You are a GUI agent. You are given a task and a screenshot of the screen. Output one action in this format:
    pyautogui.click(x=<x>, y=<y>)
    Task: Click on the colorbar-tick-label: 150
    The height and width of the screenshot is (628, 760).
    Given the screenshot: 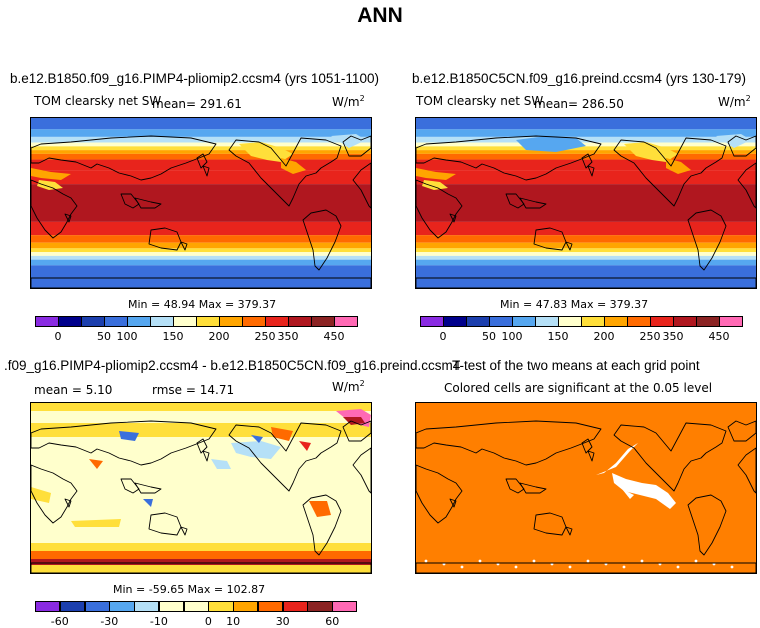 What is the action you would take?
    pyautogui.click(x=558, y=336)
    